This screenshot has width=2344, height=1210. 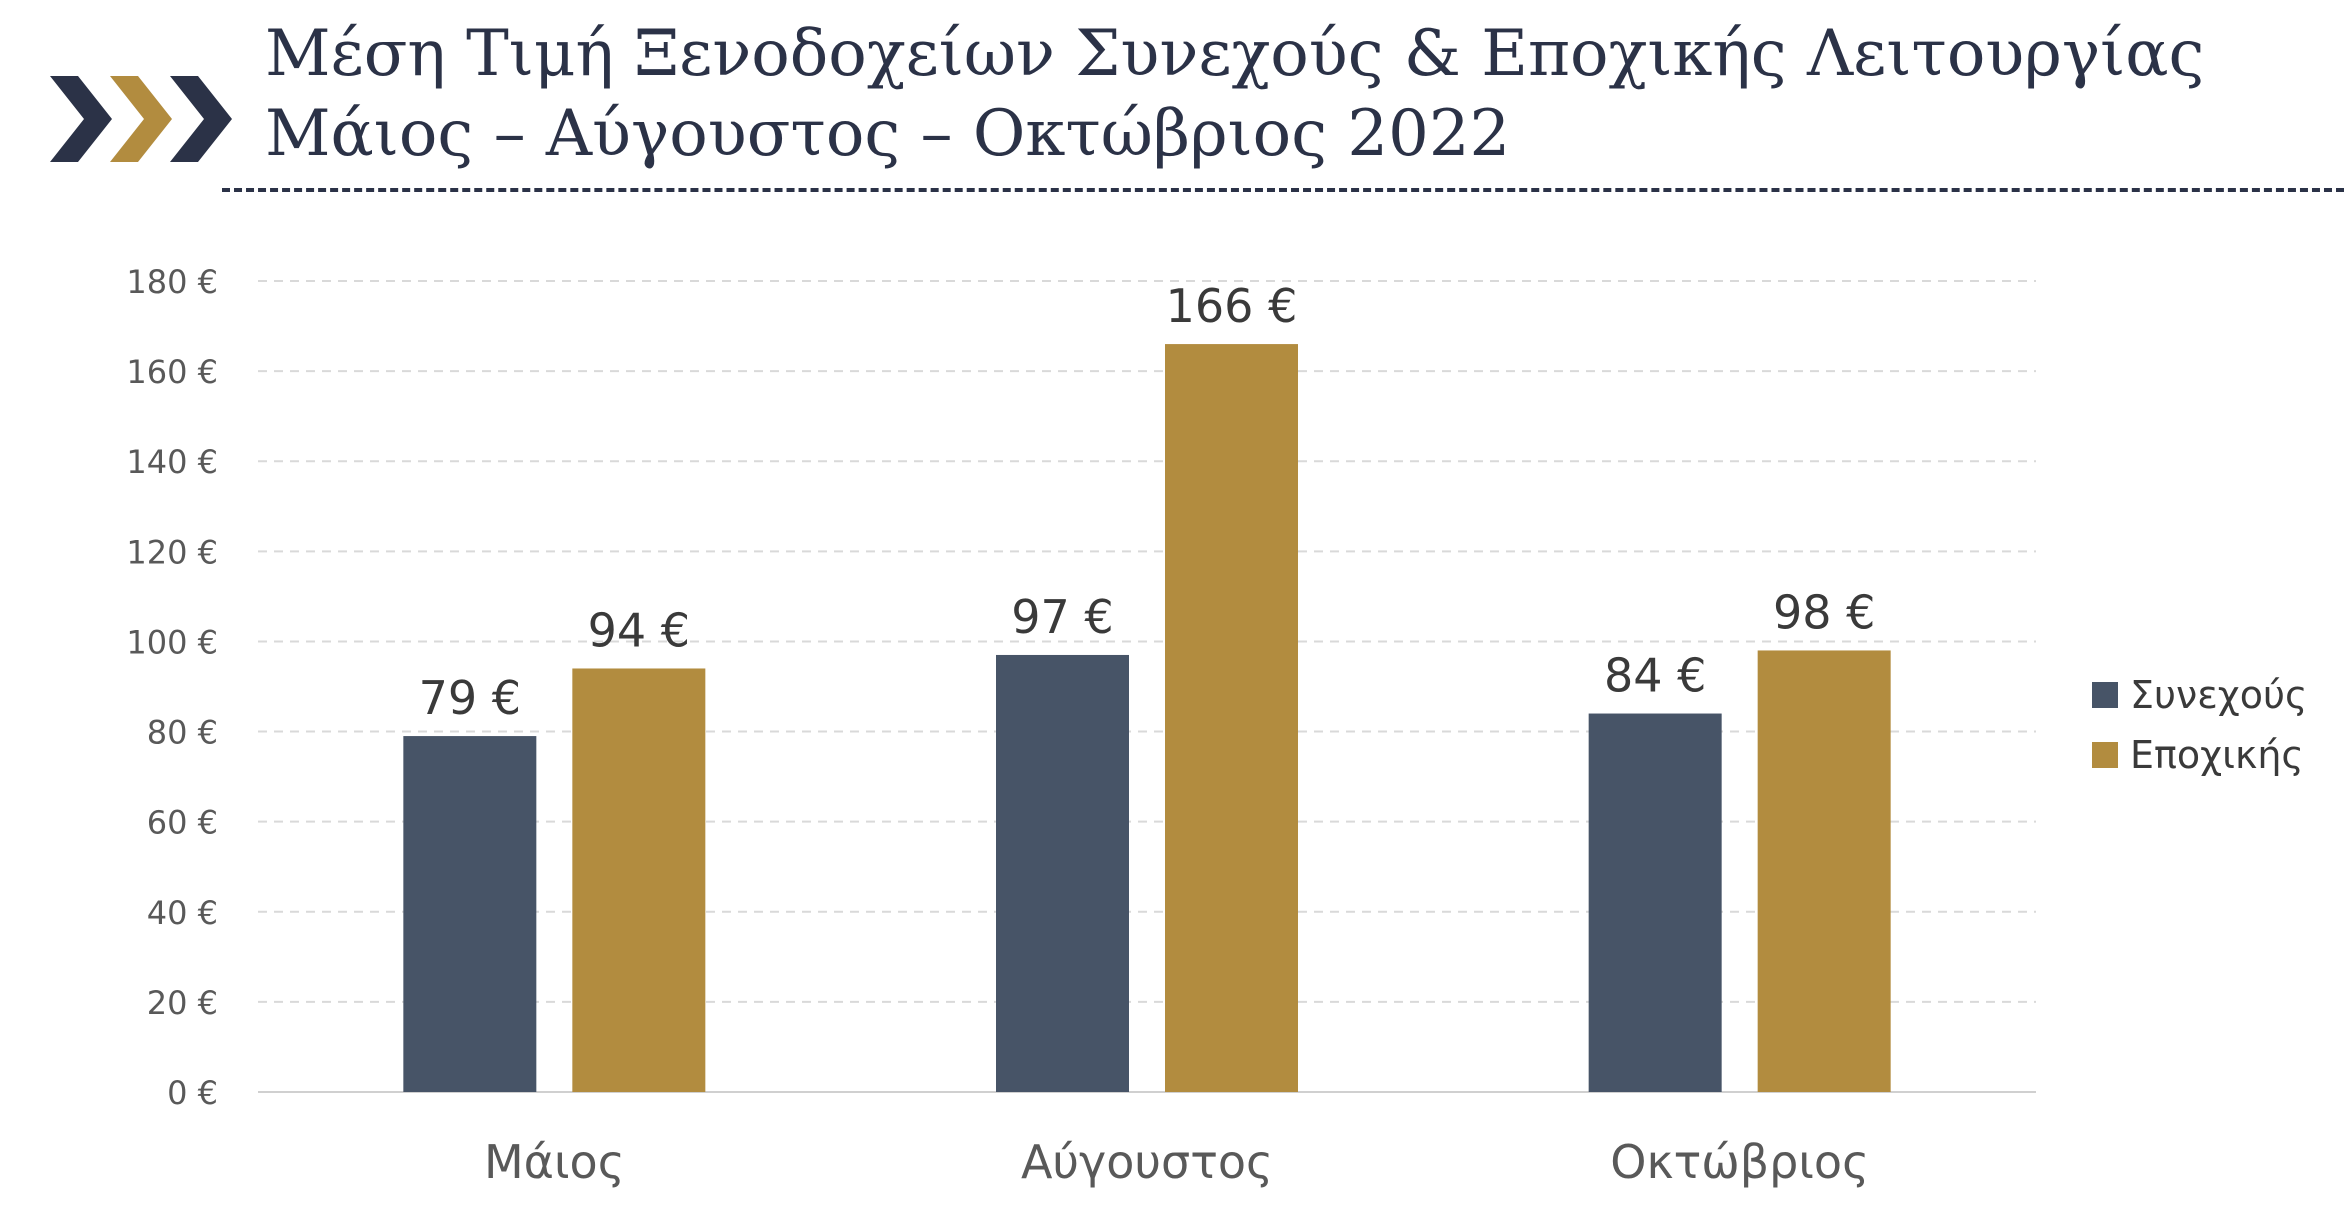 What do you see at coordinates (182, 733) in the screenshot?
I see `y-tick-label: 80 €` at bounding box center [182, 733].